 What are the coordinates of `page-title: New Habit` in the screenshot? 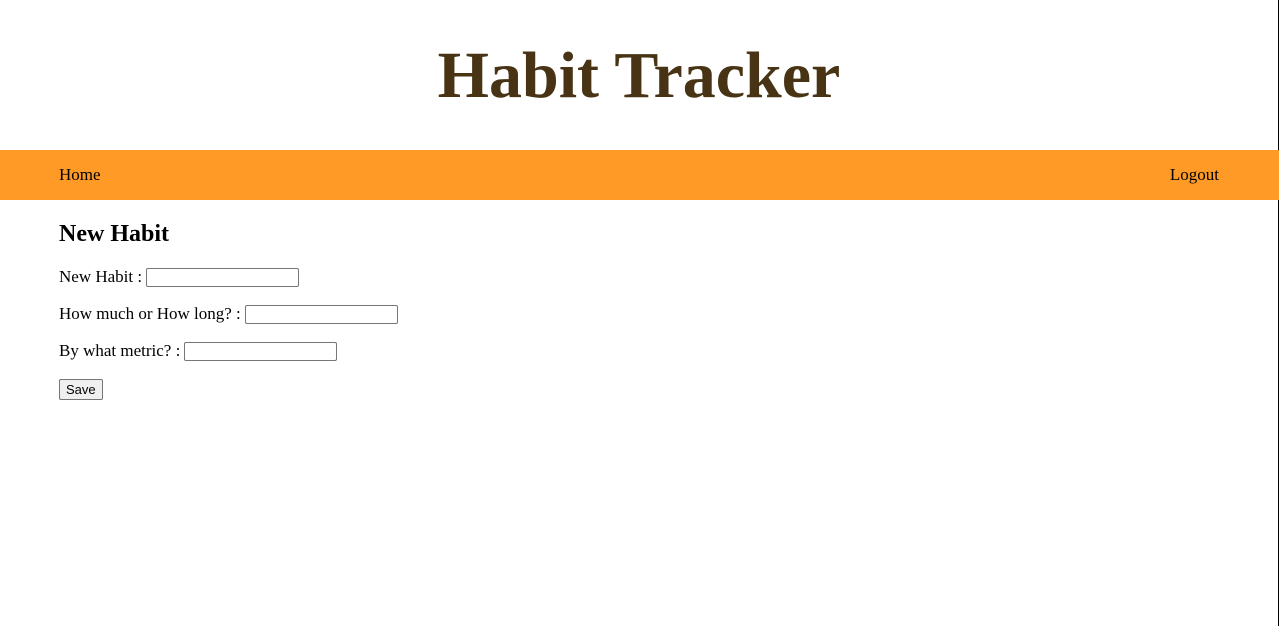 It's located at (114, 234).